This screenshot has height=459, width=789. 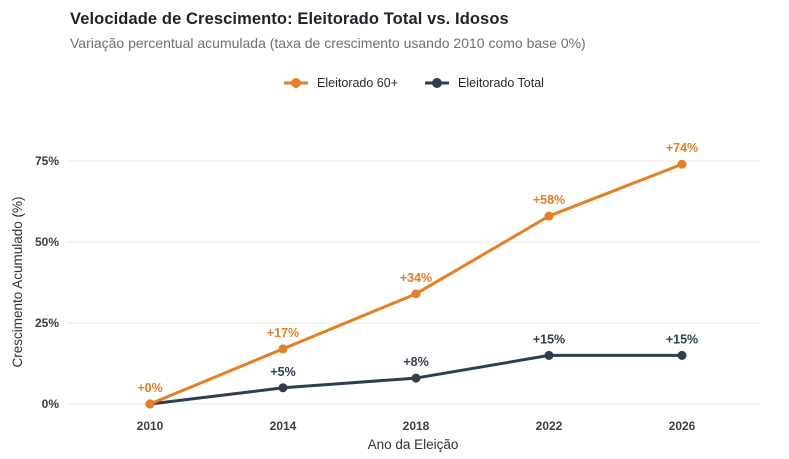 I want to click on y-tick-label: 0%, so click(x=51, y=404).